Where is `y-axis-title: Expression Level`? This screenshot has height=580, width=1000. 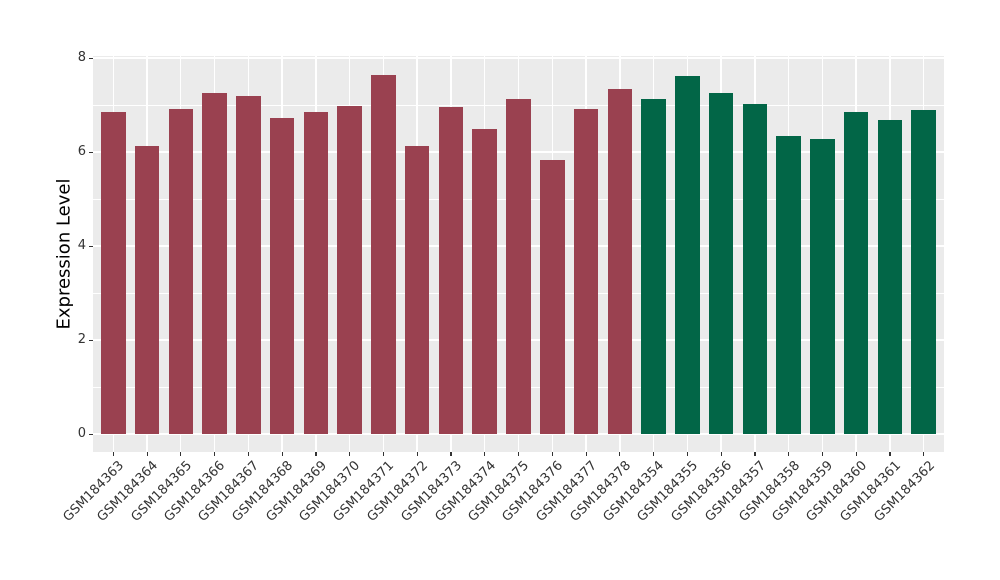 y-axis-title: Expression Level is located at coordinates (64, 254).